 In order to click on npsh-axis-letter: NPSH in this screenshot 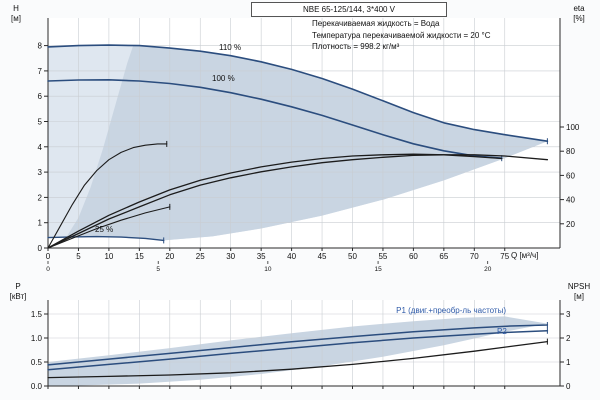, I will do `click(579, 286)`.